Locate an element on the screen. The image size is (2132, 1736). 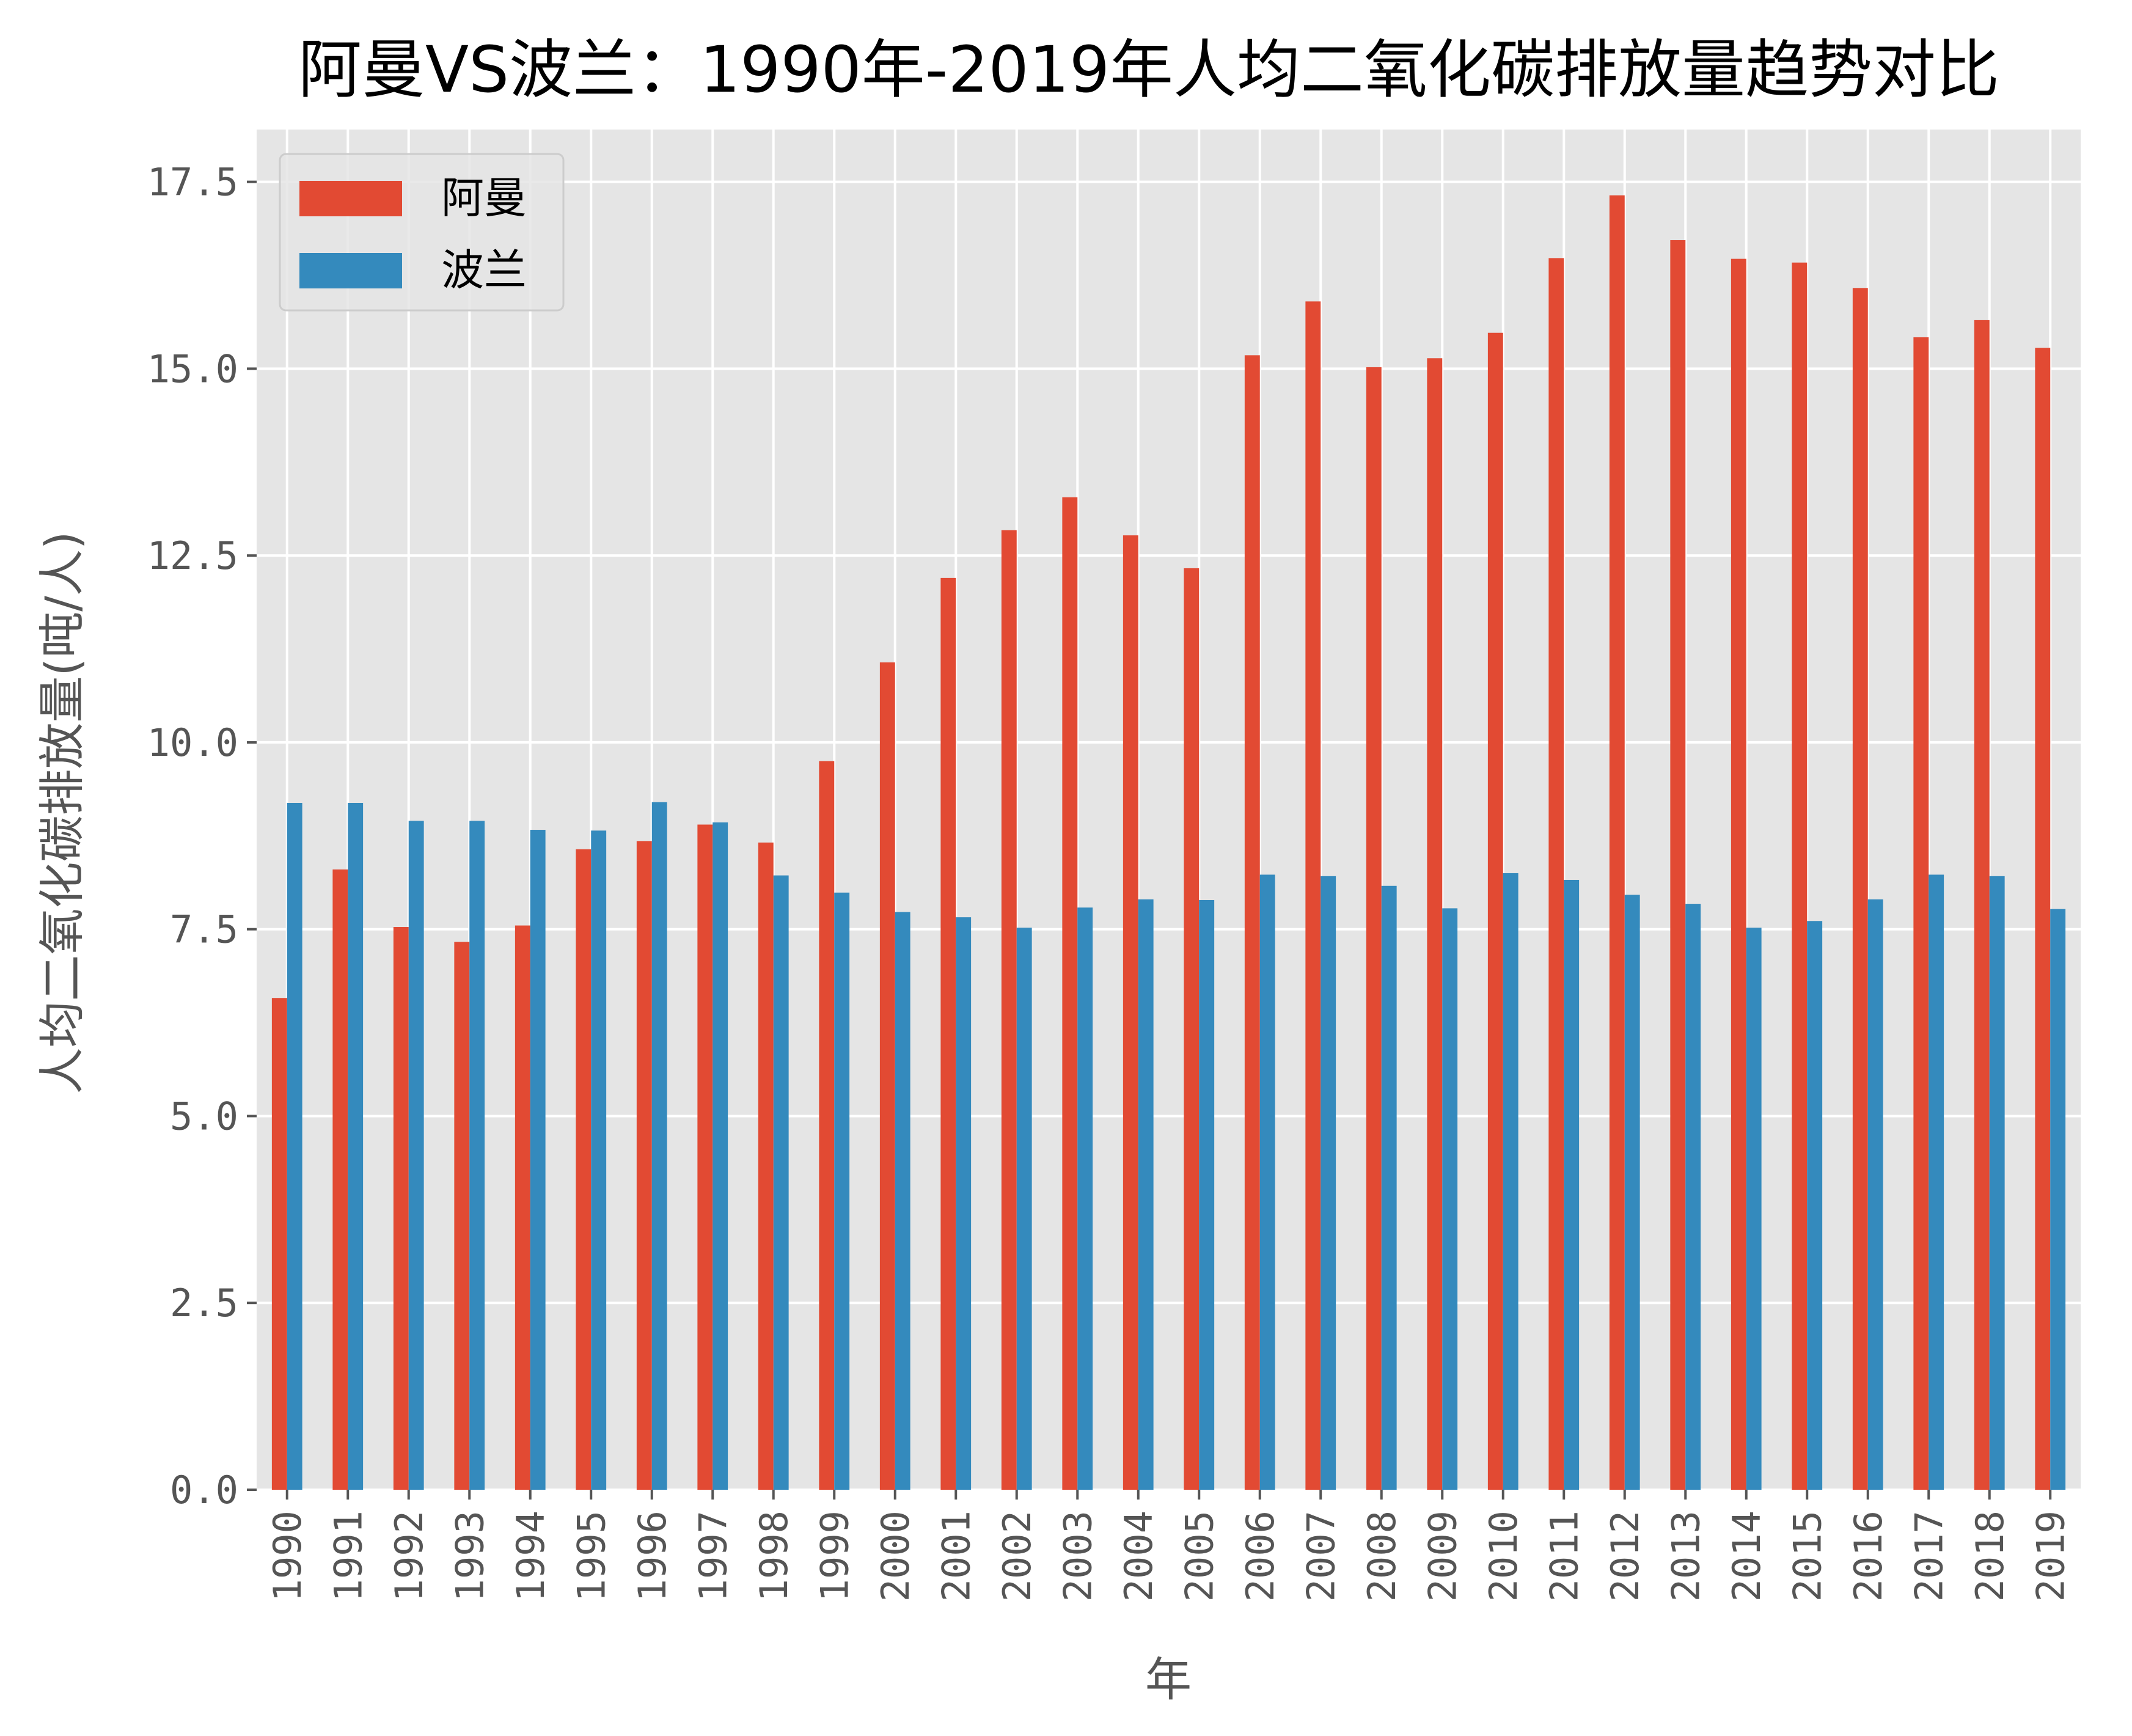
x-tick-label: 1993 is located at coordinates (469, 1556).